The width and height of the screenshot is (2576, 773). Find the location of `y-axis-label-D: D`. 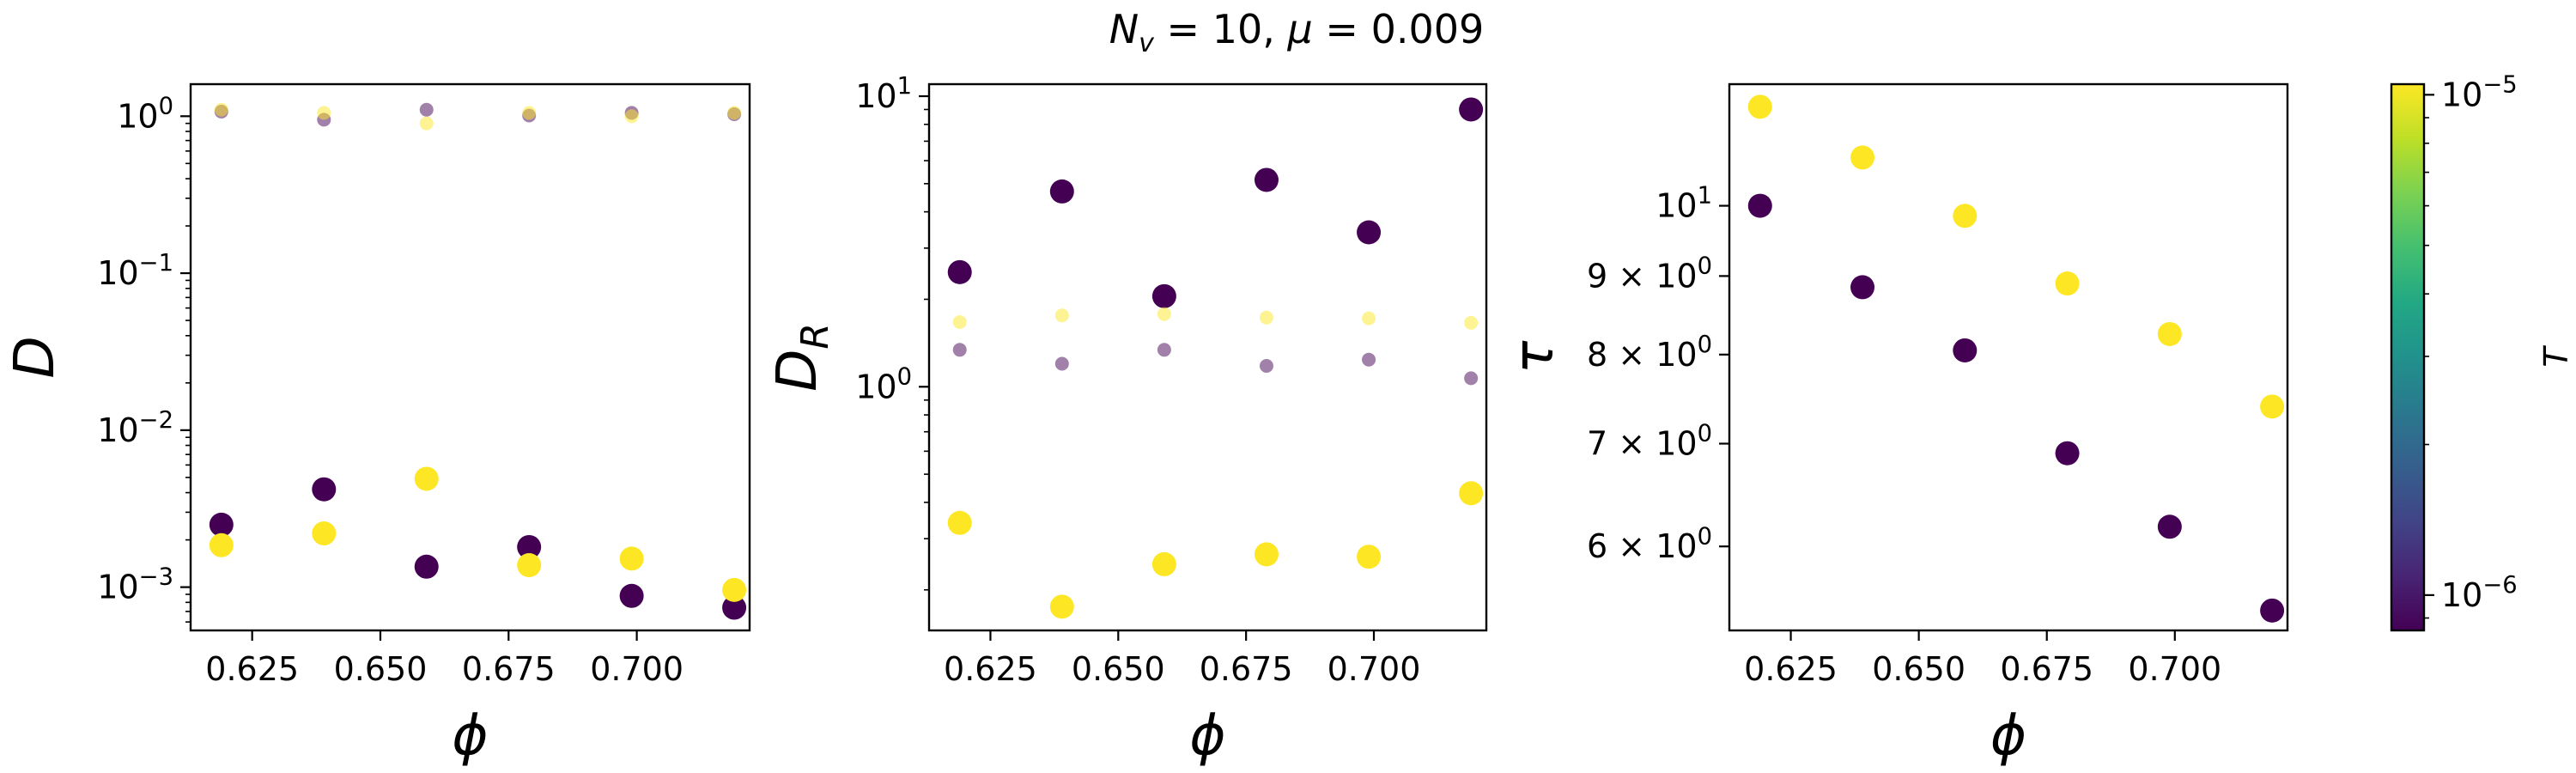

y-axis-label-D: D is located at coordinates (35, 357).